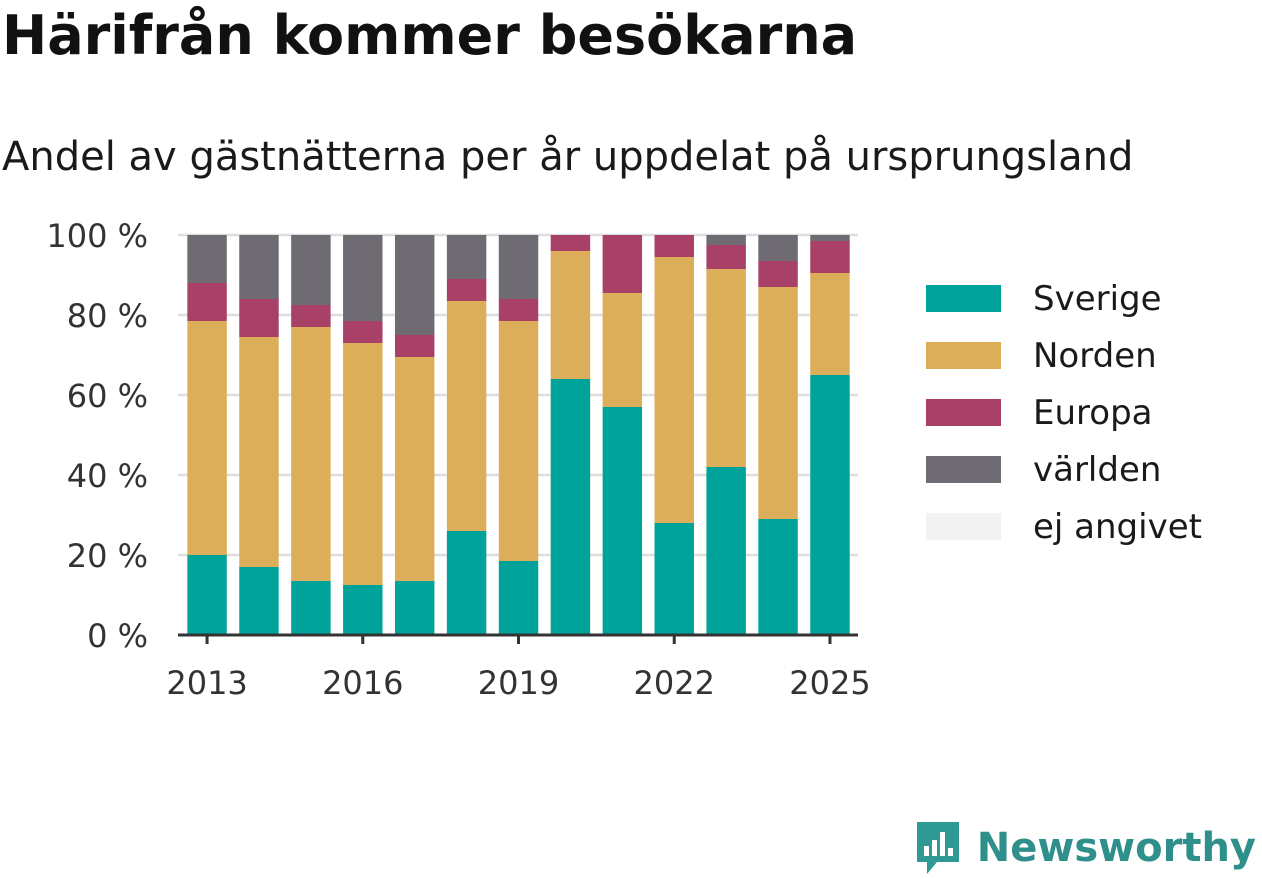  What do you see at coordinates (259, 318) in the screenshot?
I see `bar-segment-europa-2014` at bounding box center [259, 318].